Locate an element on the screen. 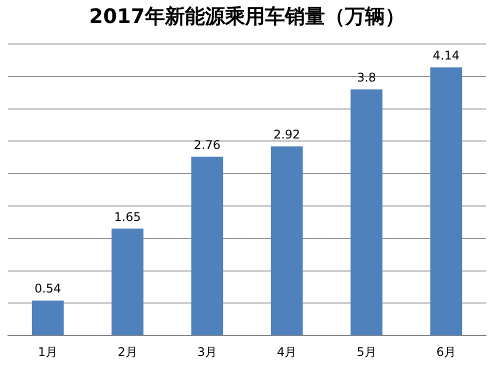  data-label: 4.14 is located at coordinates (446, 55).